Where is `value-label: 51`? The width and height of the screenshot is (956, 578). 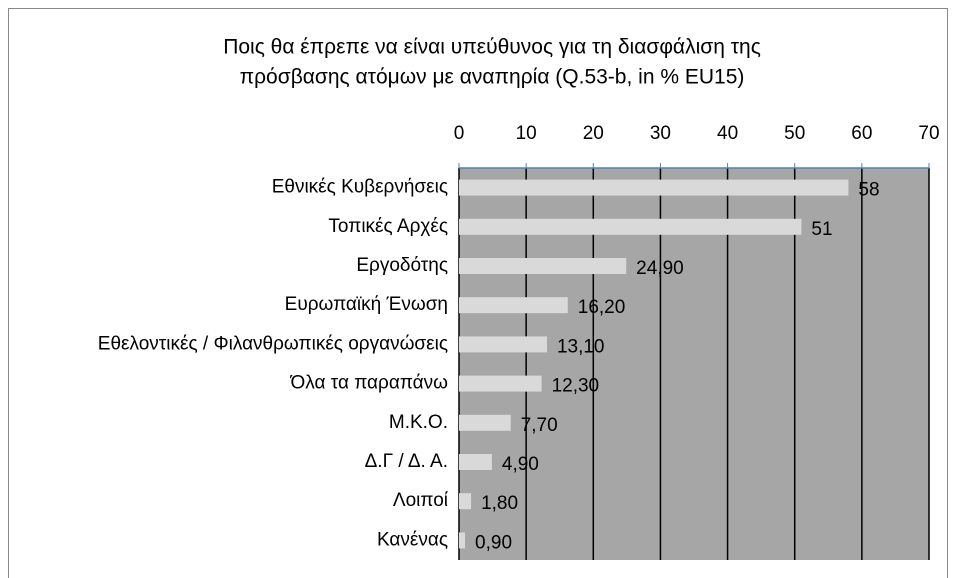 value-label: 51 is located at coordinates (821, 229).